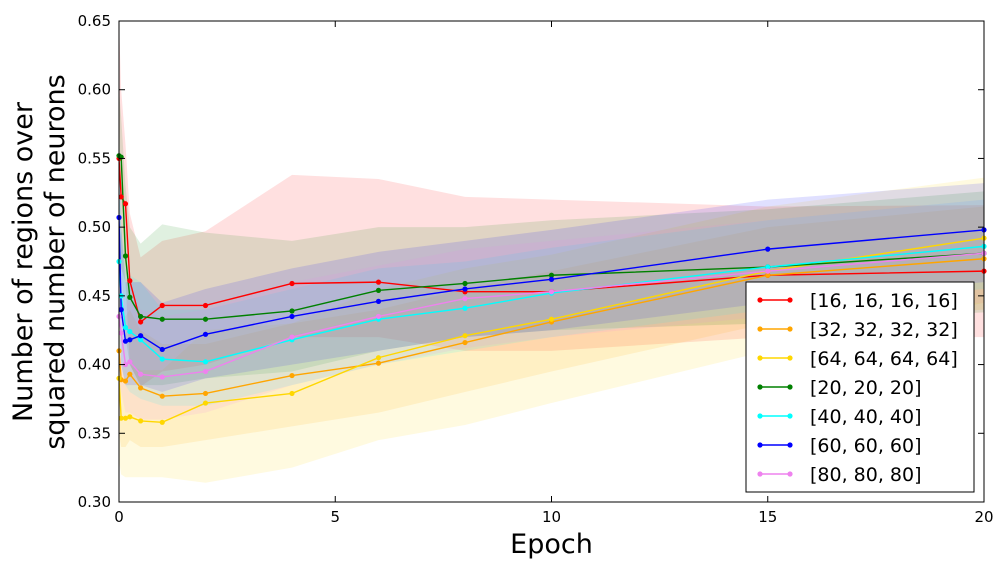 This screenshot has width=1002, height=562. I want to click on y-tick-label: 0.40, so click(94, 365).